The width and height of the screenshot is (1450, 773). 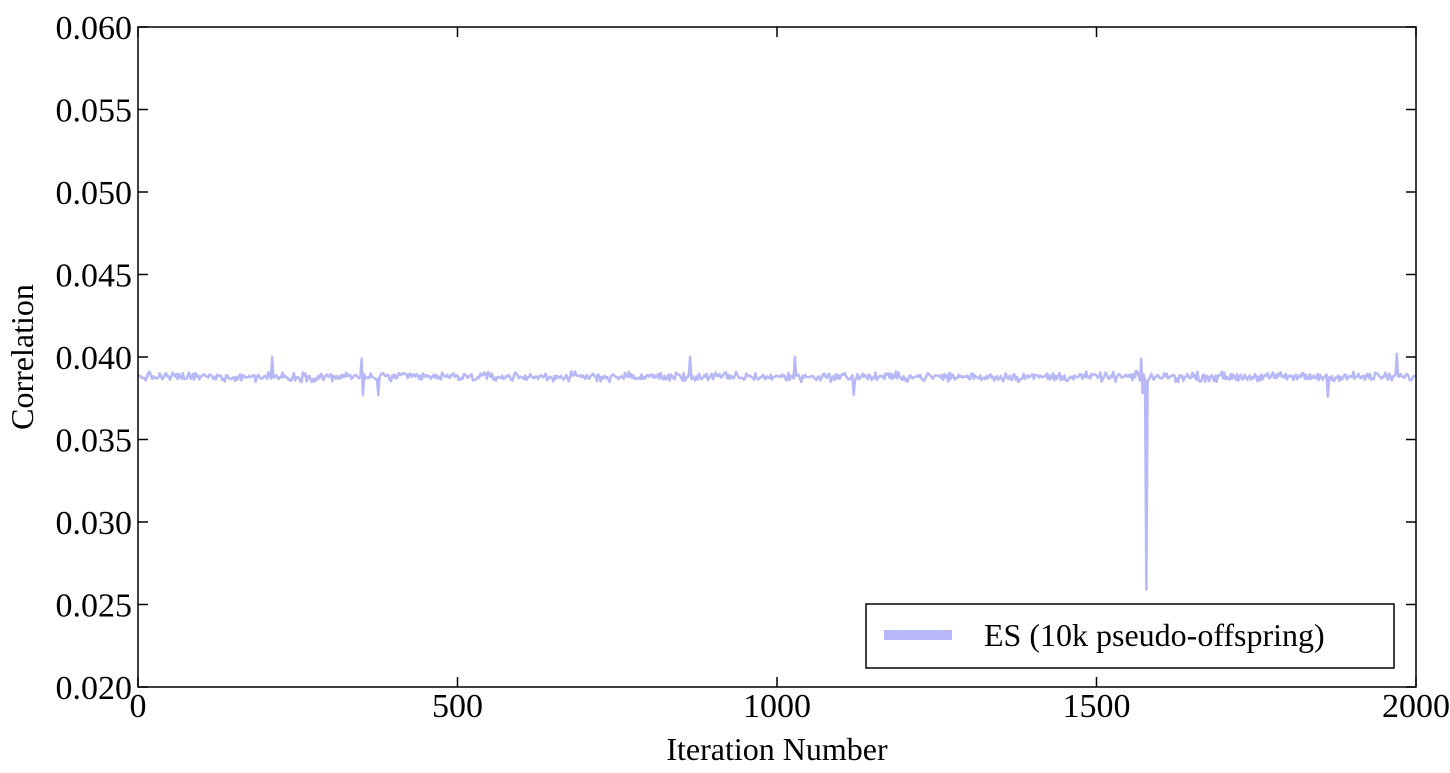 I want to click on x-tick-label: 0, so click(x=138, y=706).